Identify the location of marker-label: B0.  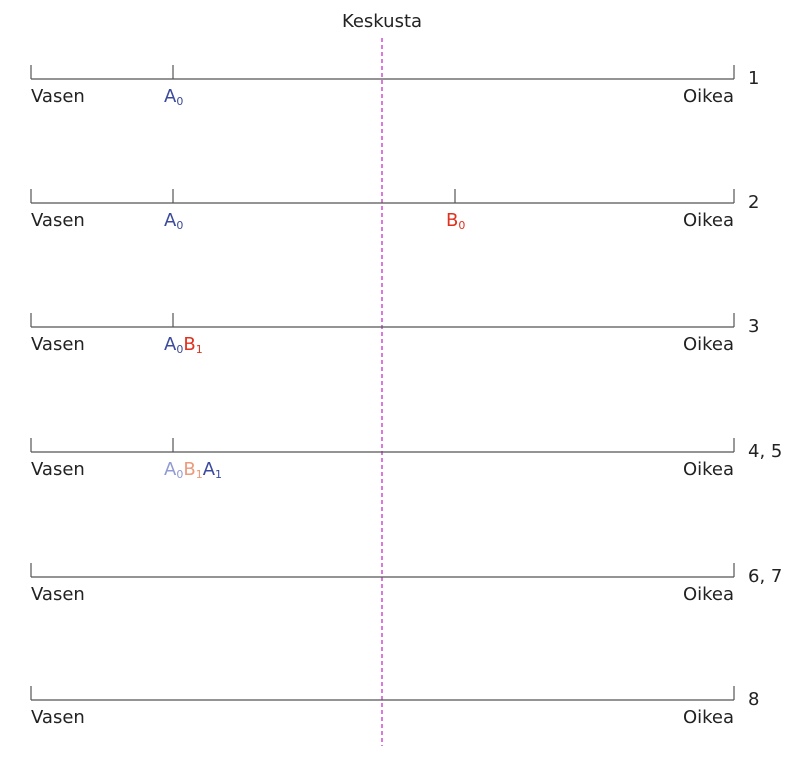
(455, 221).